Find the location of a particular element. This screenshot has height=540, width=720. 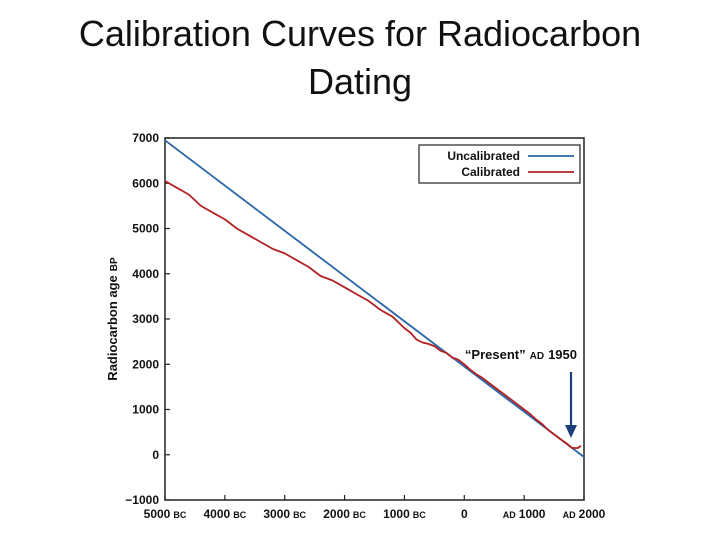

x-tick-label: AD 2000 is located at coordinates (584, 514).